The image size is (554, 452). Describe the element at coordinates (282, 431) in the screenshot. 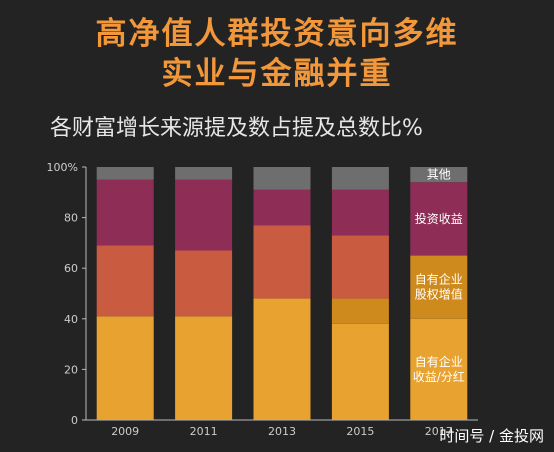

I see `x-tick-label: 2013` at that location.